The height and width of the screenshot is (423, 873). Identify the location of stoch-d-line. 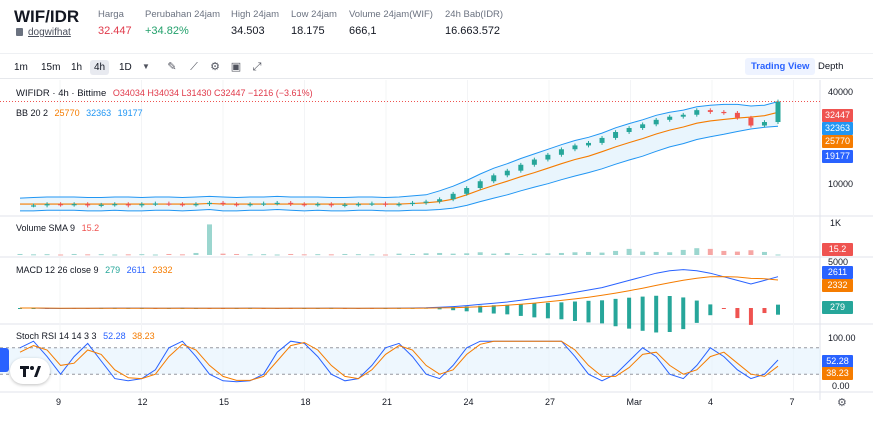
(399, 360).